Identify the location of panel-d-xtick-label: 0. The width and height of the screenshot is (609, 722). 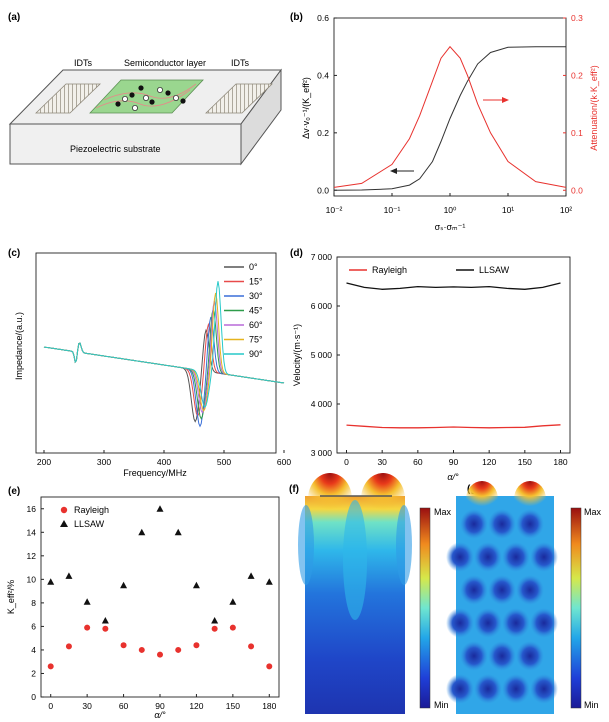
(346, 462).